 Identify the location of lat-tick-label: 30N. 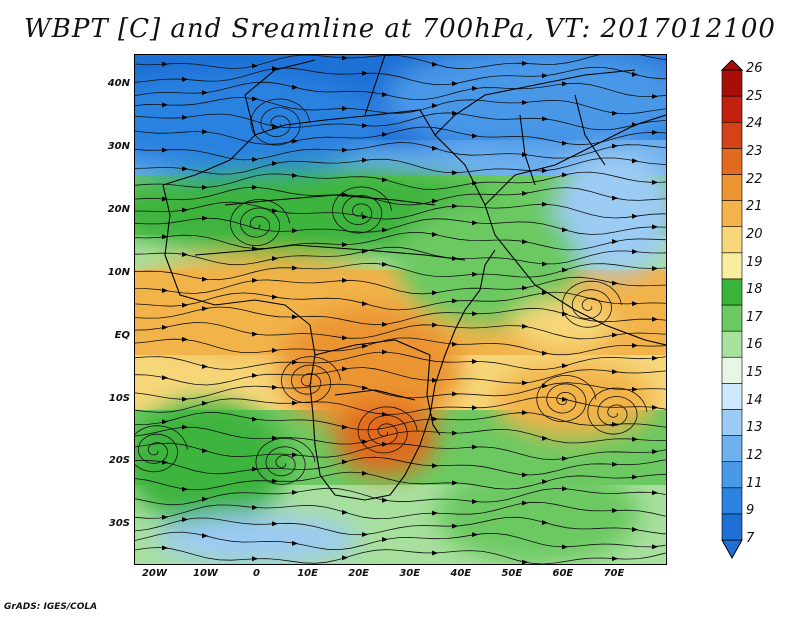
(118, 147).